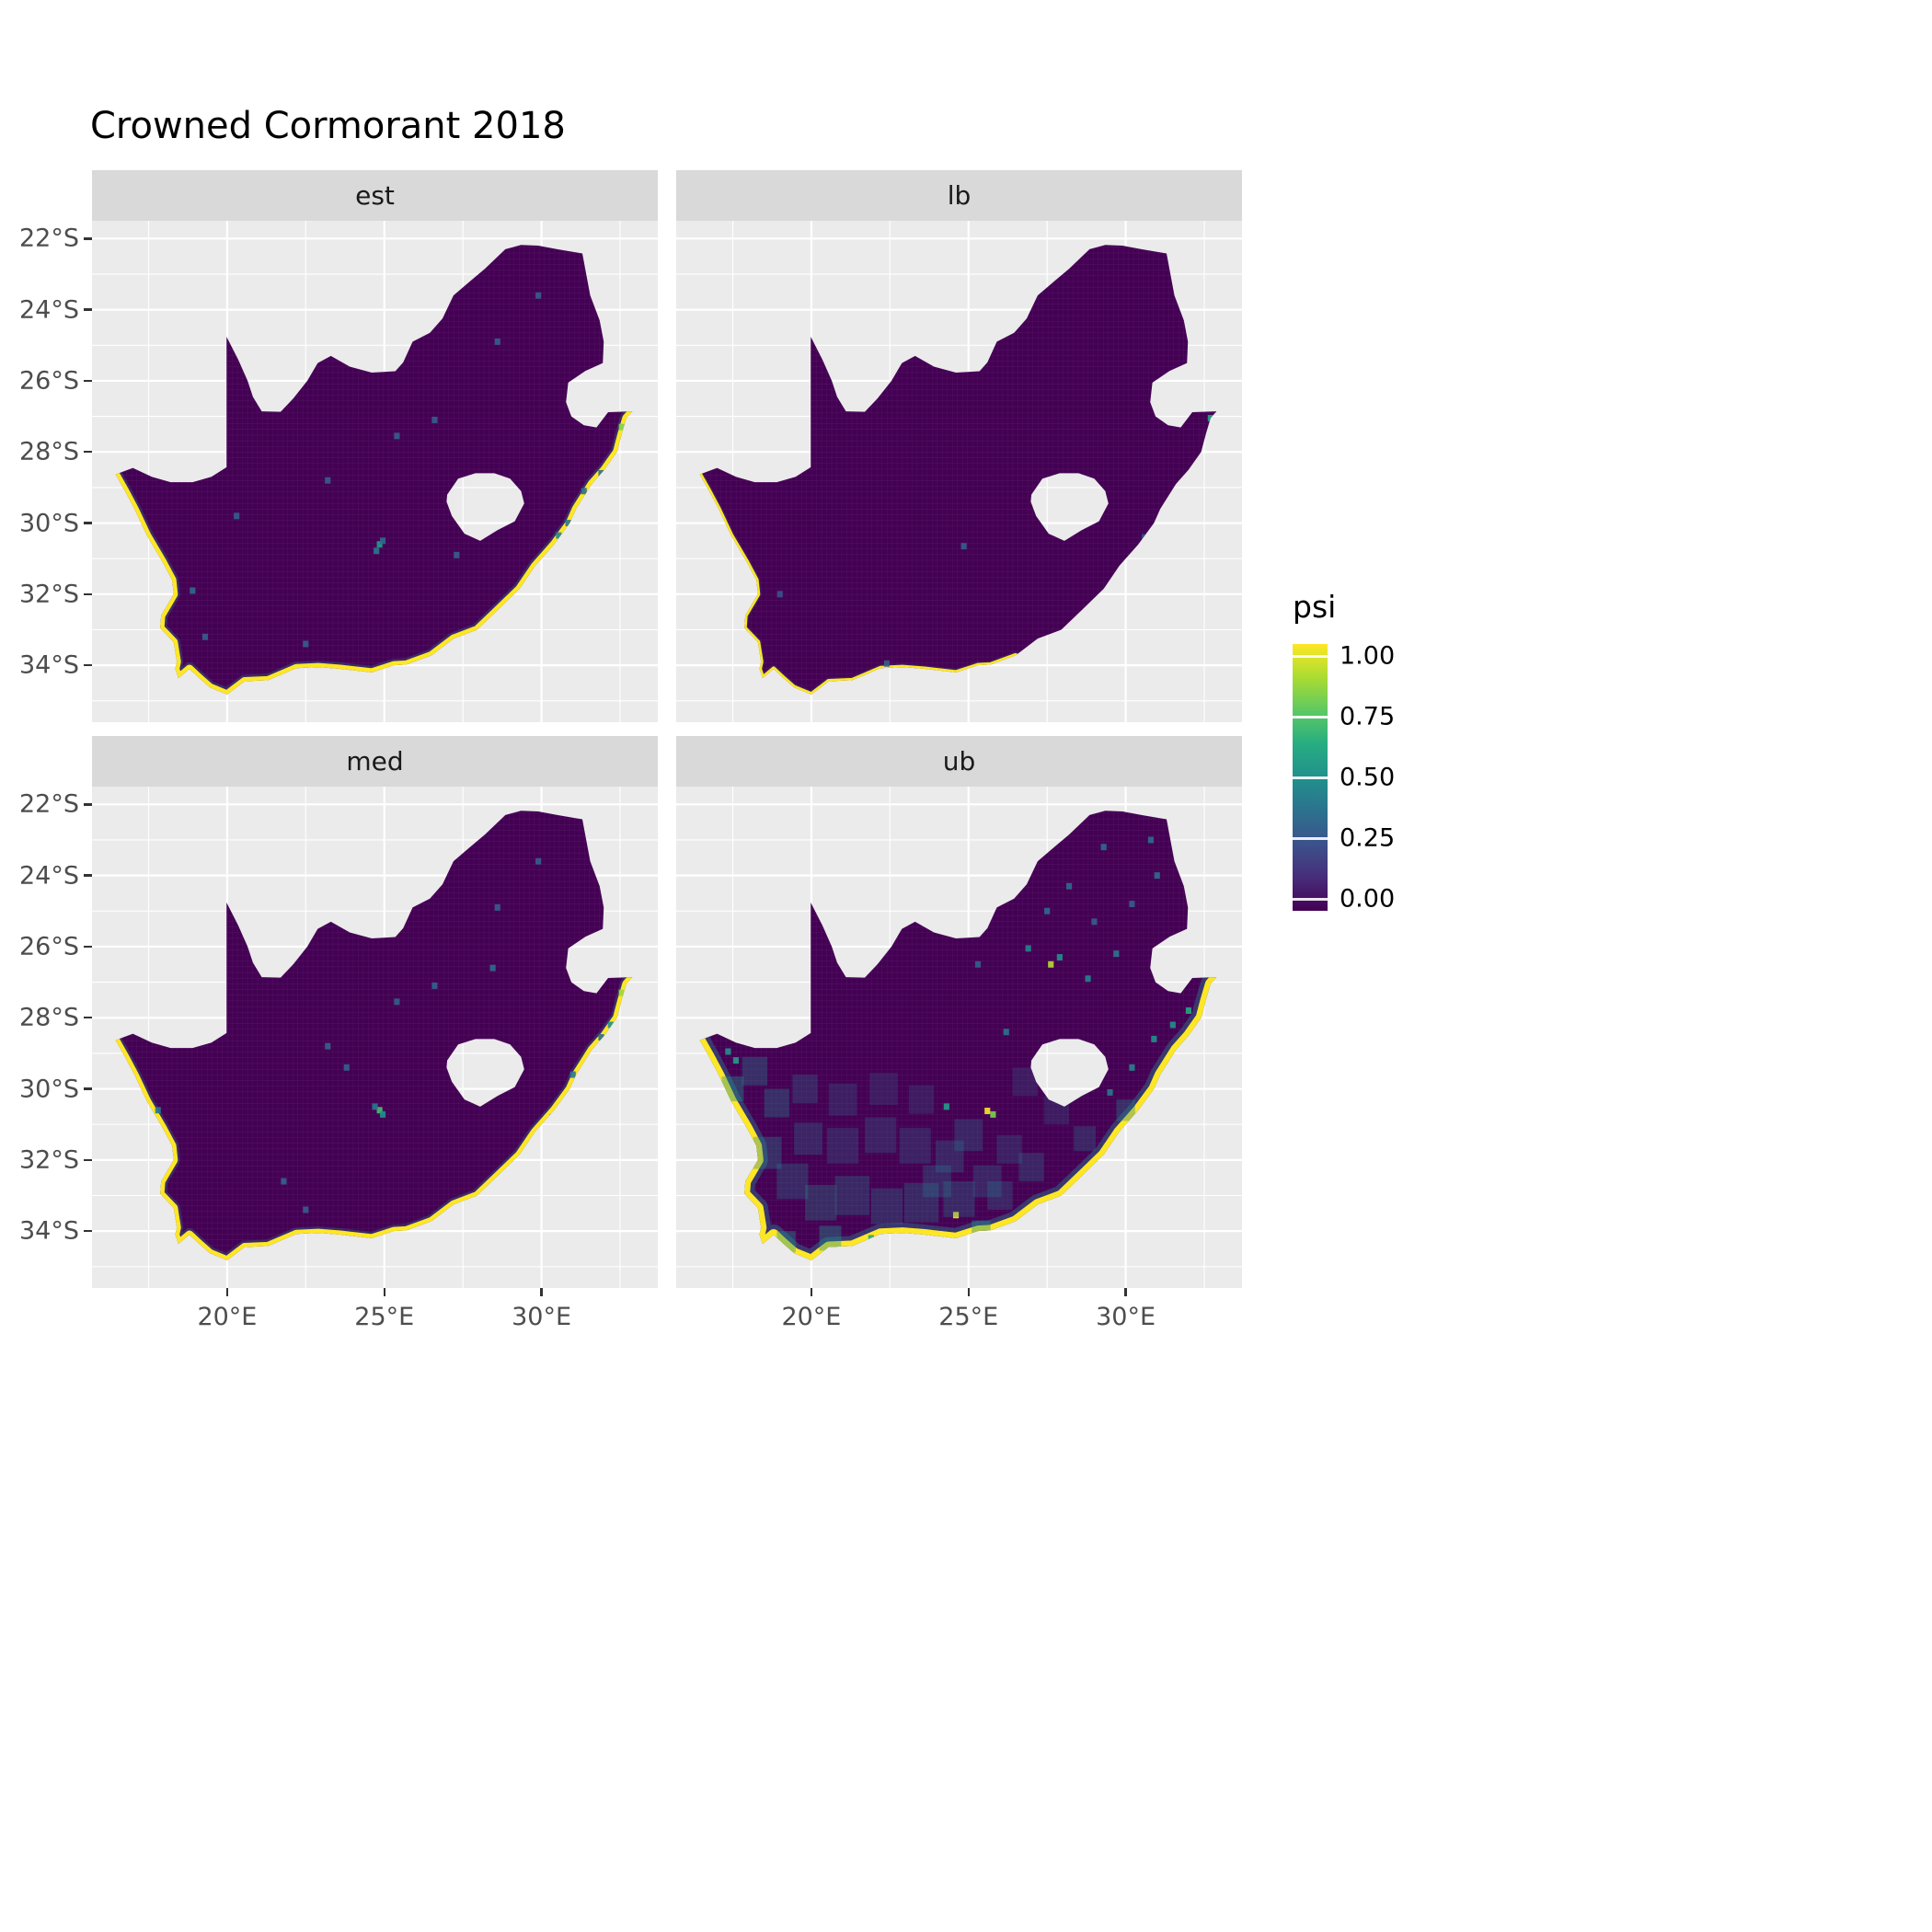 This screenshot has width=1932, height=1932. I want to click on facet-panel-est, so click(375, 471).